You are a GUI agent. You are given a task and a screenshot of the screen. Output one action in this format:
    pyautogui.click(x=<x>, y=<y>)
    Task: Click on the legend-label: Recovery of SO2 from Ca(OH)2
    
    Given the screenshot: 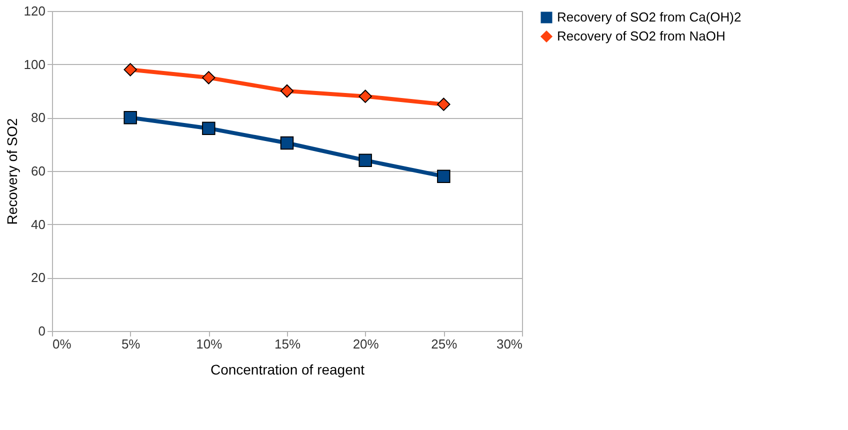 What is the action you would take?
    pyautogui.click(x=649, y=17)
    